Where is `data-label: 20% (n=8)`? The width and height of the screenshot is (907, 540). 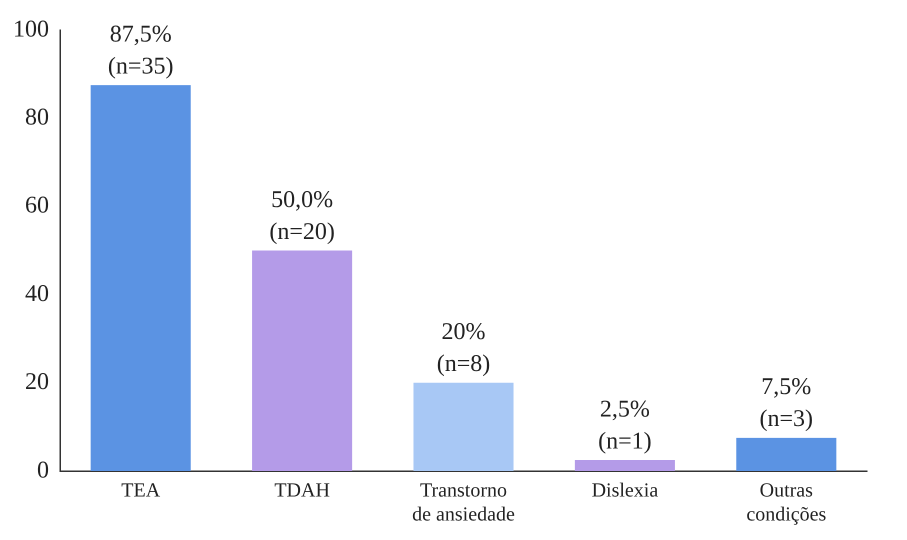 data-label: 20% (n=8) is located at coordinates (463, 348).